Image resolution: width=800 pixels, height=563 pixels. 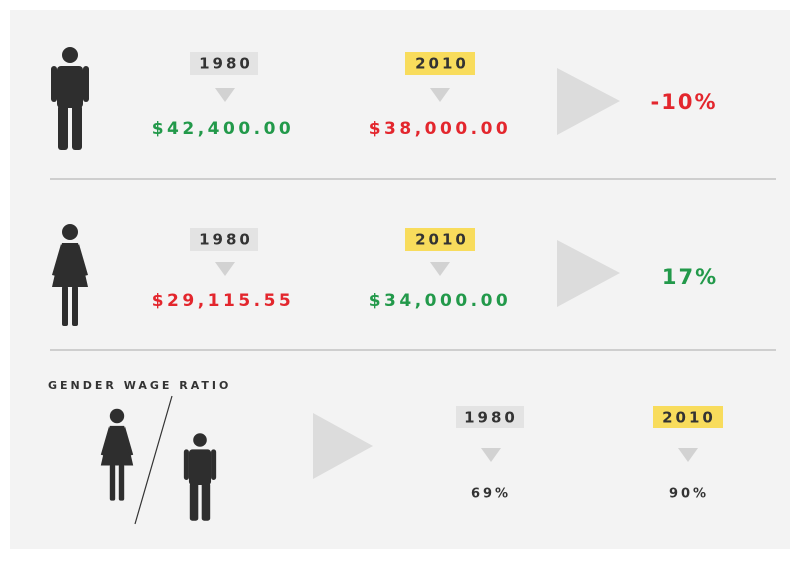 What do you see at coordinates (440, 301) in the screenshot?
I see `value: $34,000.00` at bounding box center [440, 301].